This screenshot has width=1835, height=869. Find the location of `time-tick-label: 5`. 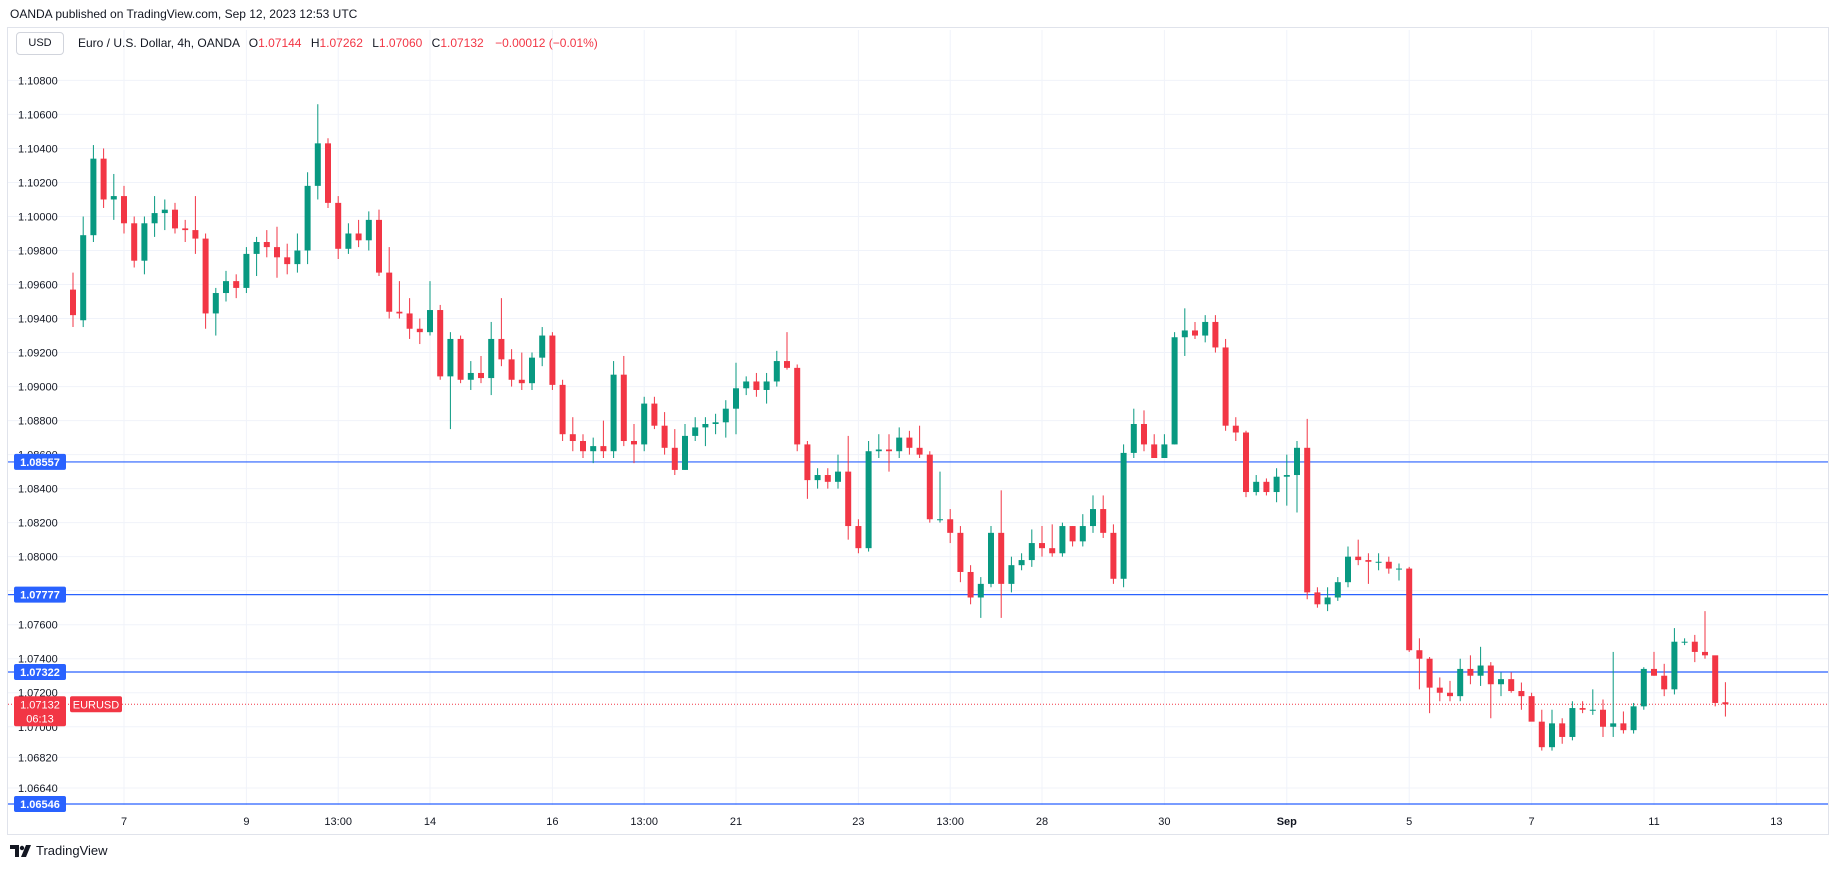

time-tick-label: 5 is located at coordinates (1409, 822).